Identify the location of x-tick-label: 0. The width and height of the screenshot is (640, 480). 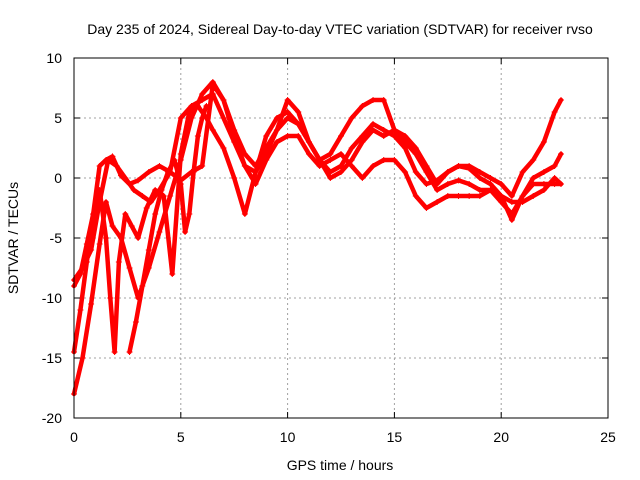
(74, 437).